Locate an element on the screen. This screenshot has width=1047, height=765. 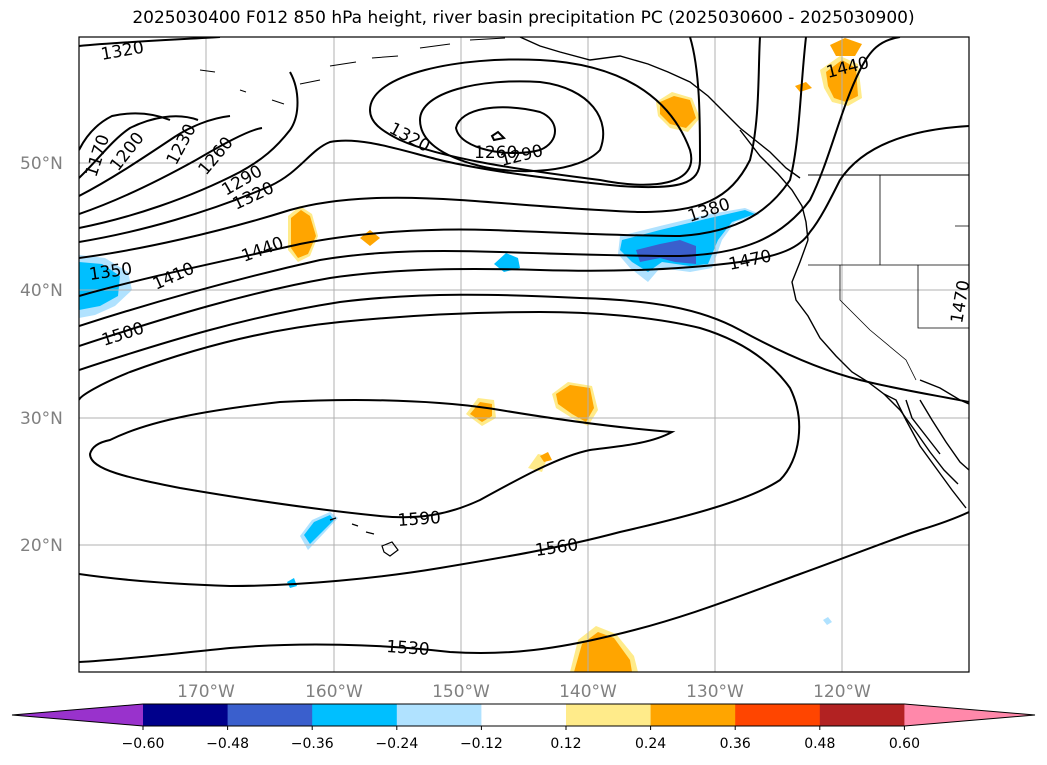
pos-anomaly-30n-east-core is located at coordinates (575, 403).